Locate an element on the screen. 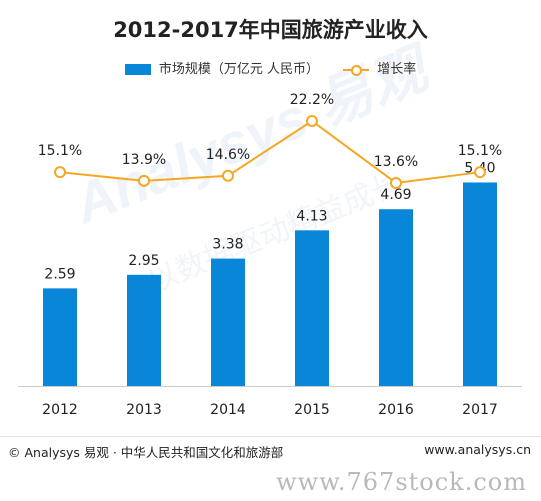  bar-value-label: 4.69 is located at coordinates (395, 195).